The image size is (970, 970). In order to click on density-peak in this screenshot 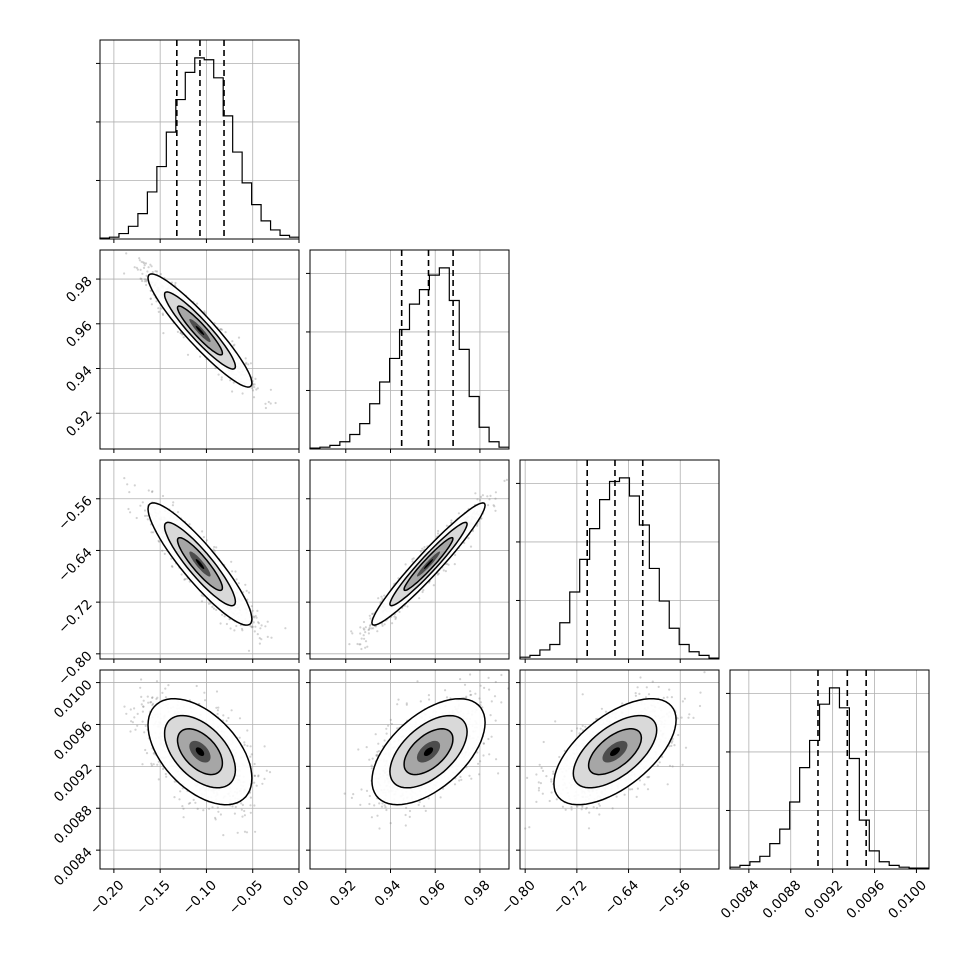, I will do `click(200, 564)`.